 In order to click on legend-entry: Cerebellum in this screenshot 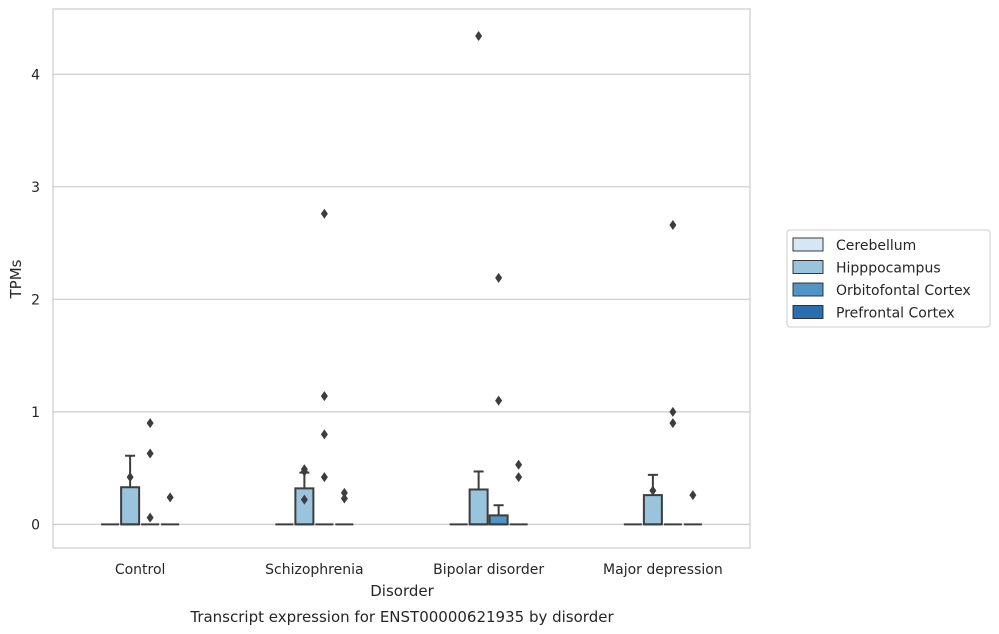, I will do `click(876, 246)`.